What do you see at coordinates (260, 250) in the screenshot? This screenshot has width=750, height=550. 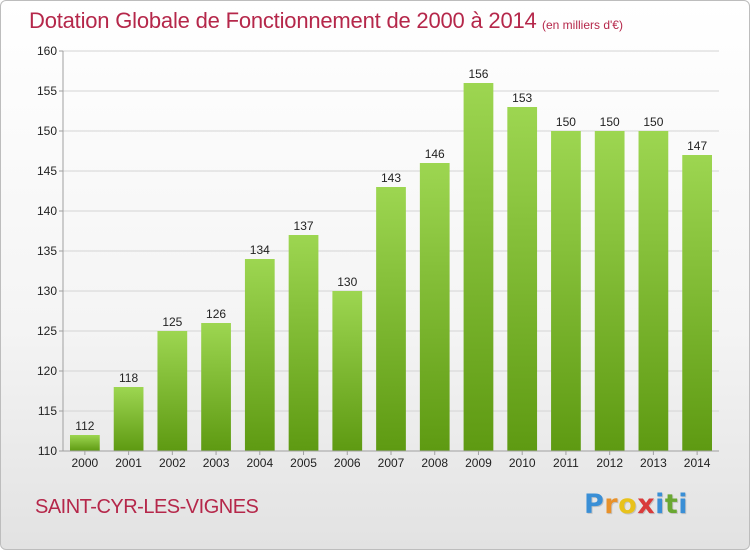 I see `bar-value-label: 134` at bounding box center [260, 250].